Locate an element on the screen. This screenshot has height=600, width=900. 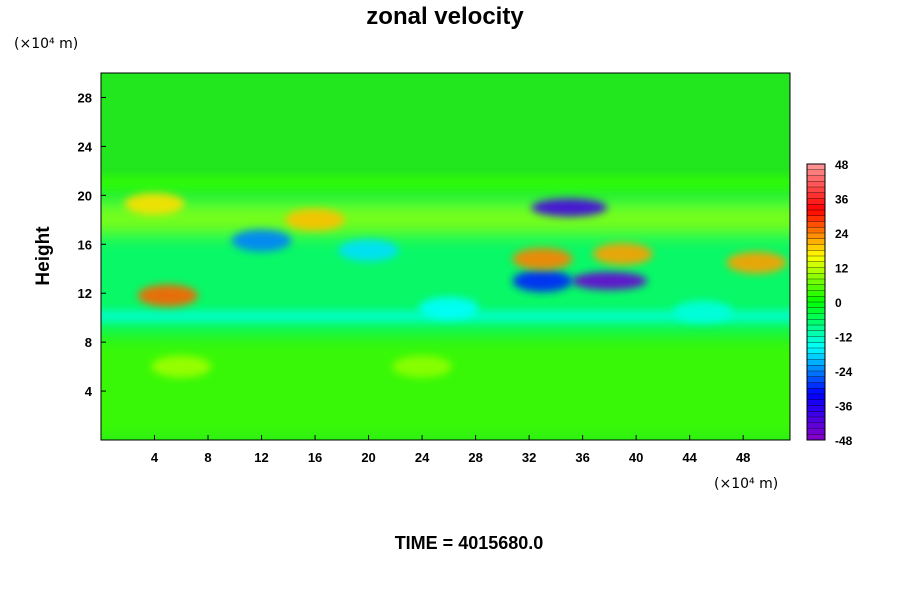
colorbar-tick-label: 48 is located at coordinates (842, 165).